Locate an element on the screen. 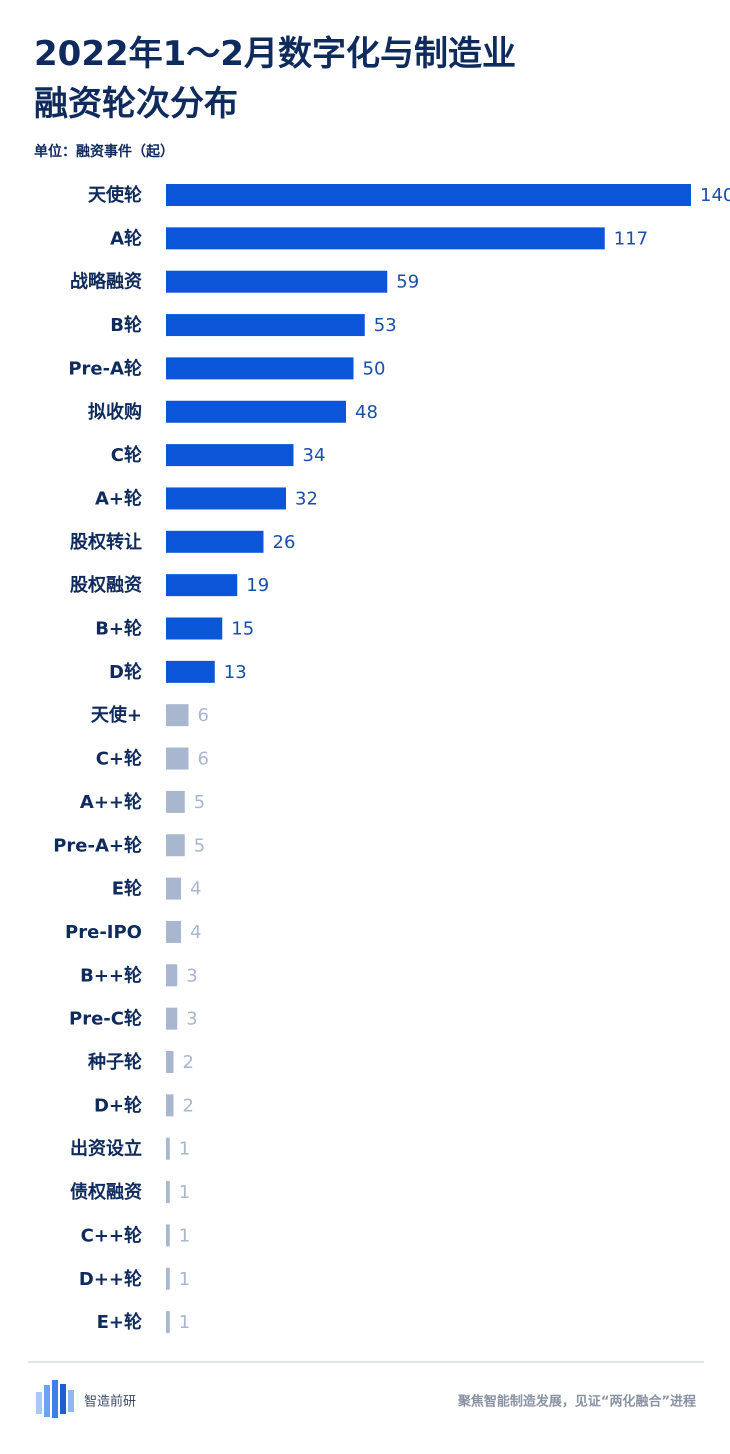 The height and width of the screenshot is (1454, 730). category-label: A轮 is located at coordinates (126, 238).